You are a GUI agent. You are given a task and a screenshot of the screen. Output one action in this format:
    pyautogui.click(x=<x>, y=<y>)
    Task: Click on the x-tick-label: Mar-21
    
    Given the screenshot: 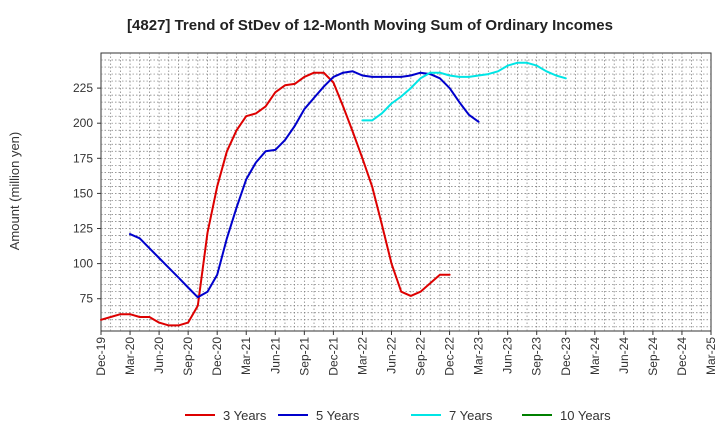 What is the action you would take?
    pyautogui.click(x=246, y=356)
    